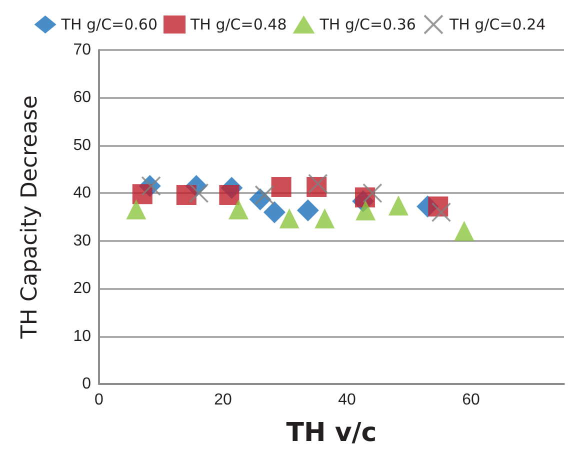 This screenshot has height=459, width=580. What do you see at coordinates (331, 433) in the screenshot?
I see `x-axis-title: TH v/c` at bounding box center [331, 433].